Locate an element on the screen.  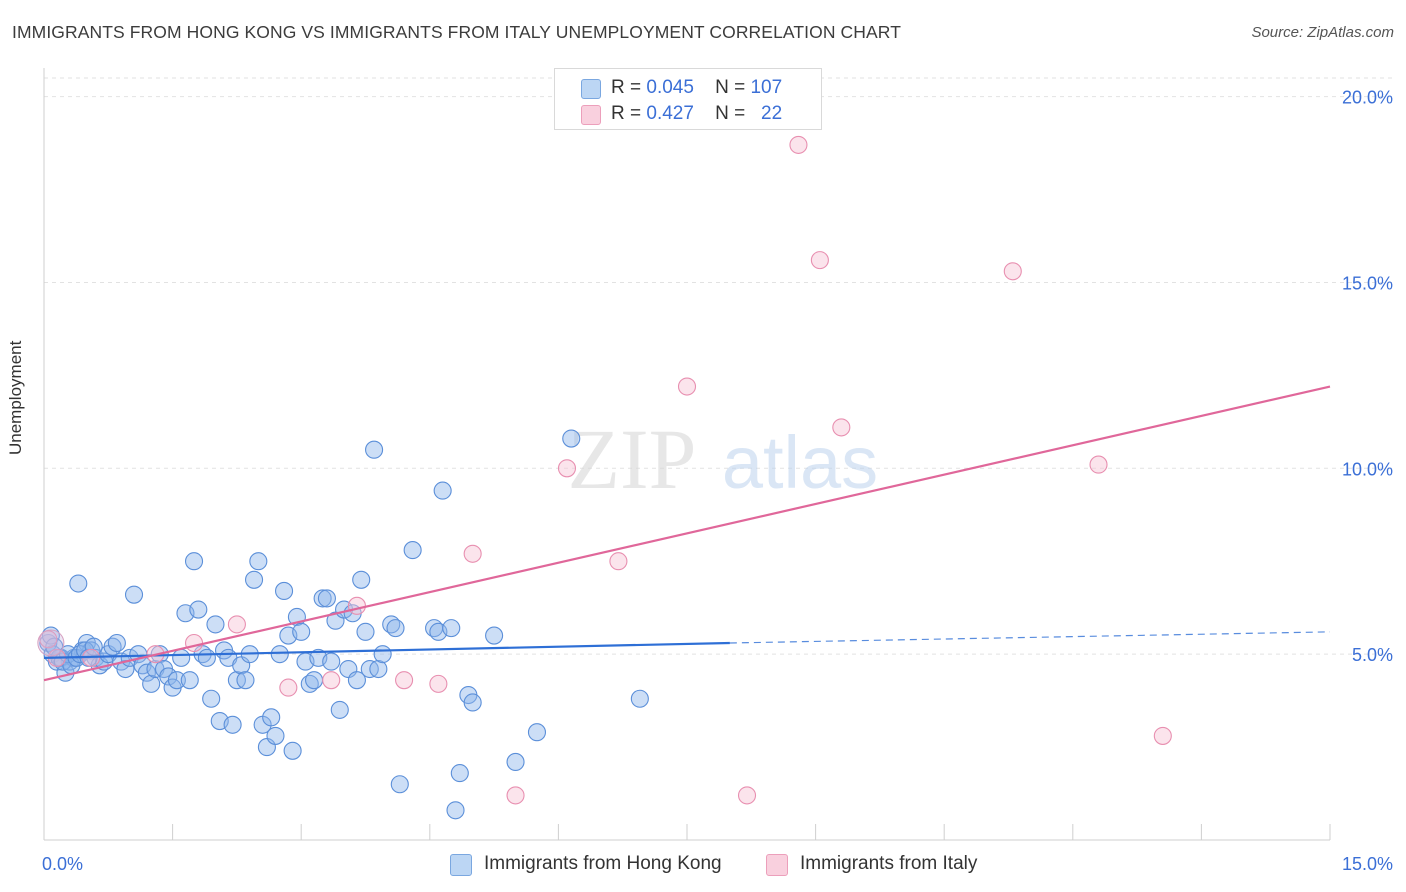
y-tick-label: 5.0% is located at coordinates (1372, 655).